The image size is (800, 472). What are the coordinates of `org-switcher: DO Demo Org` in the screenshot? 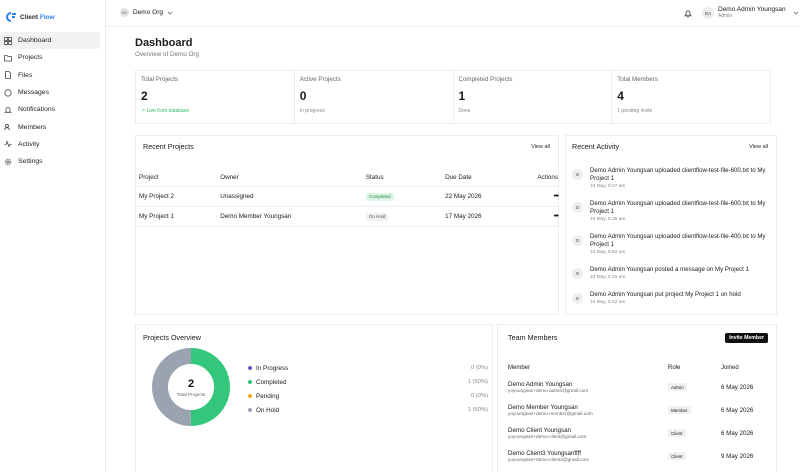 It's located at (146, 12).